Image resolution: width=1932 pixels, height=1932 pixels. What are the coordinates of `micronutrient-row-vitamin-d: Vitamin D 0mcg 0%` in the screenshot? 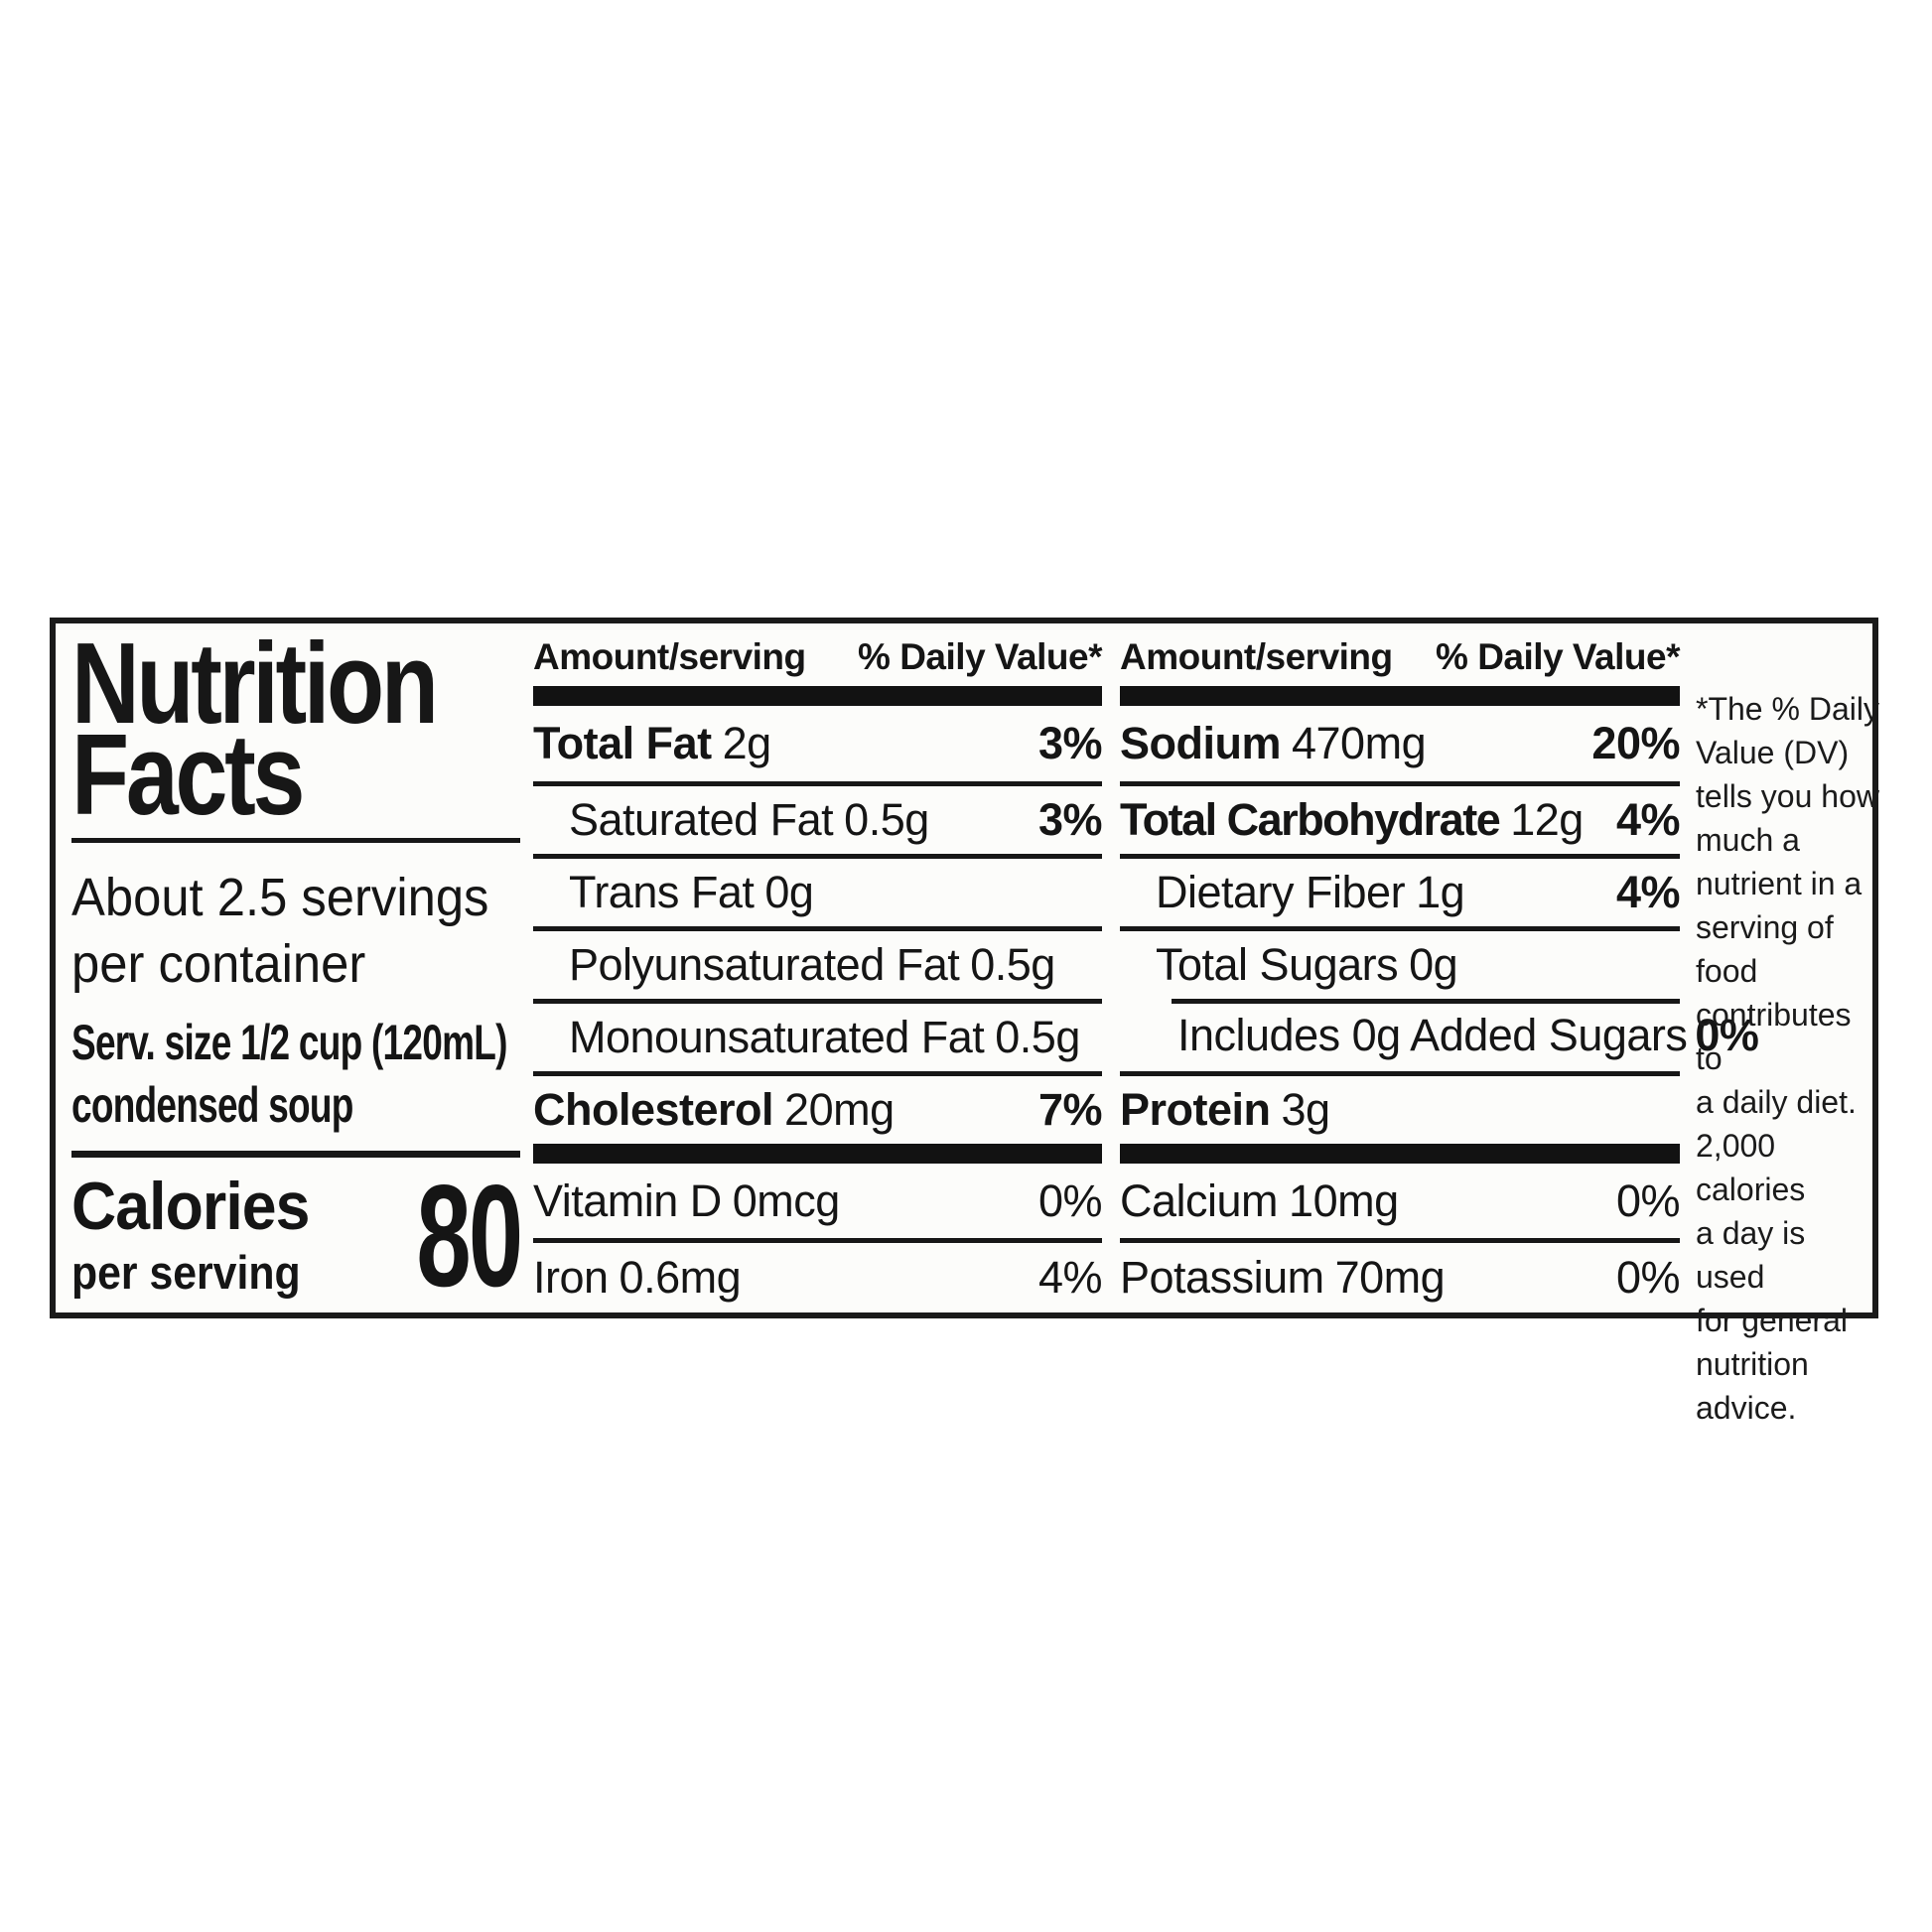 It's located at (818, 1201).